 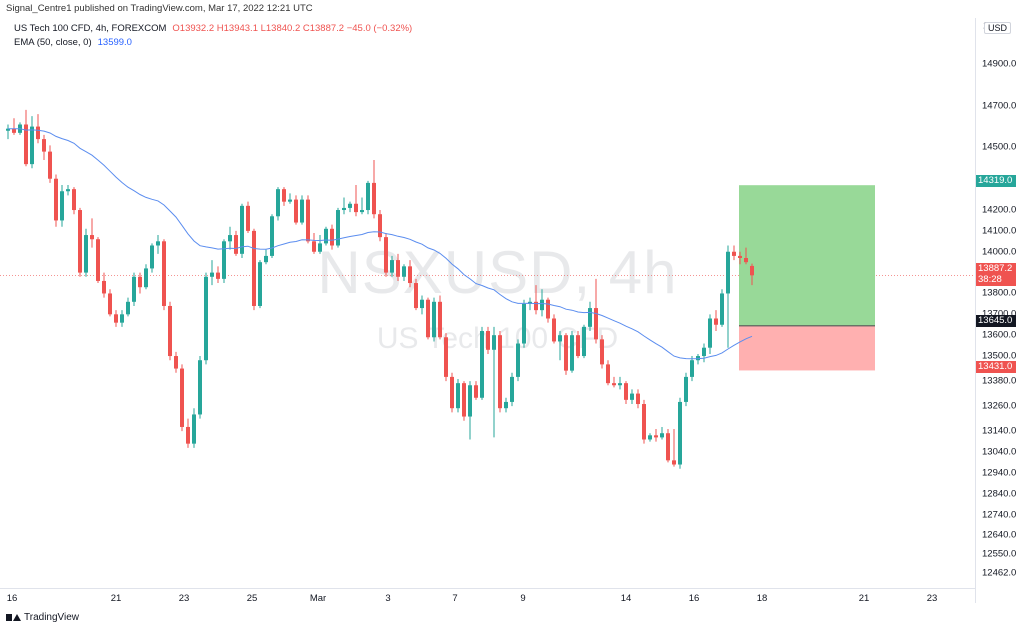 What do you see at coordinates (998, 28) in the screenshot?
I see `currency-button: USD` at bounding box center [998, 28].